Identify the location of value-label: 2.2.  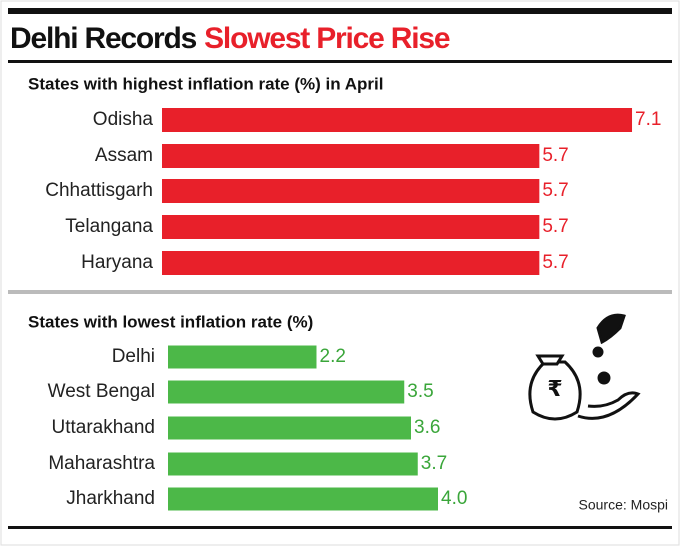
(333, 356).